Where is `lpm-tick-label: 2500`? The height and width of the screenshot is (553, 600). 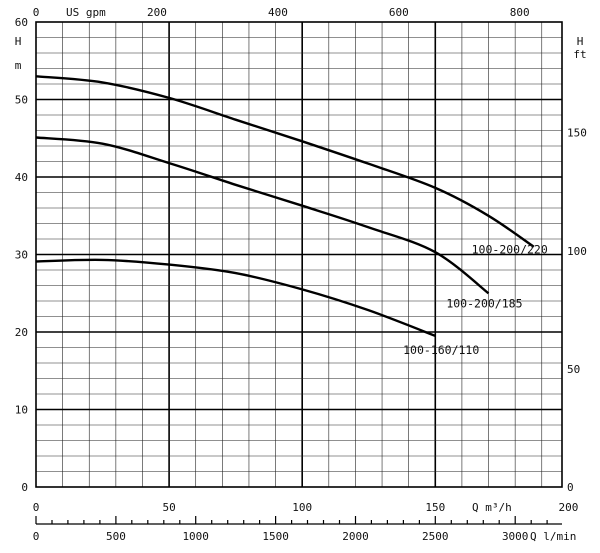 lpm-tick-label: 2500 is located at coordinates (435, 536).